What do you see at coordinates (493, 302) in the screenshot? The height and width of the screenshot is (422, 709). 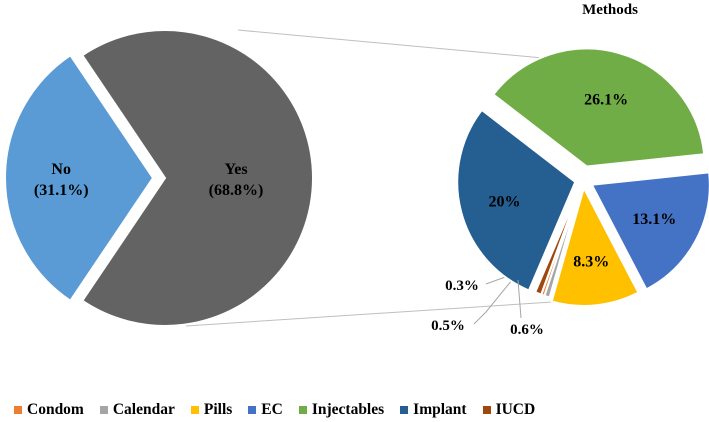 I see `leader-line-calendar` at bounding box center [493, 302].